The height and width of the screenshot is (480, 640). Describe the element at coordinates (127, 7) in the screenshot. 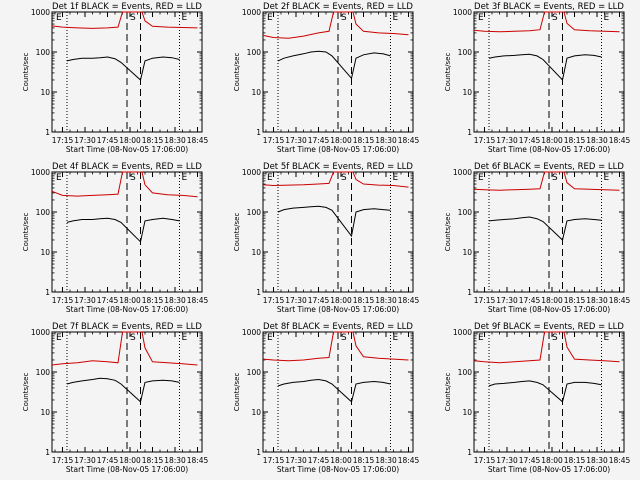

I see `panel-title: Det 1f BLACK = Events, RED = LLD` at that location.